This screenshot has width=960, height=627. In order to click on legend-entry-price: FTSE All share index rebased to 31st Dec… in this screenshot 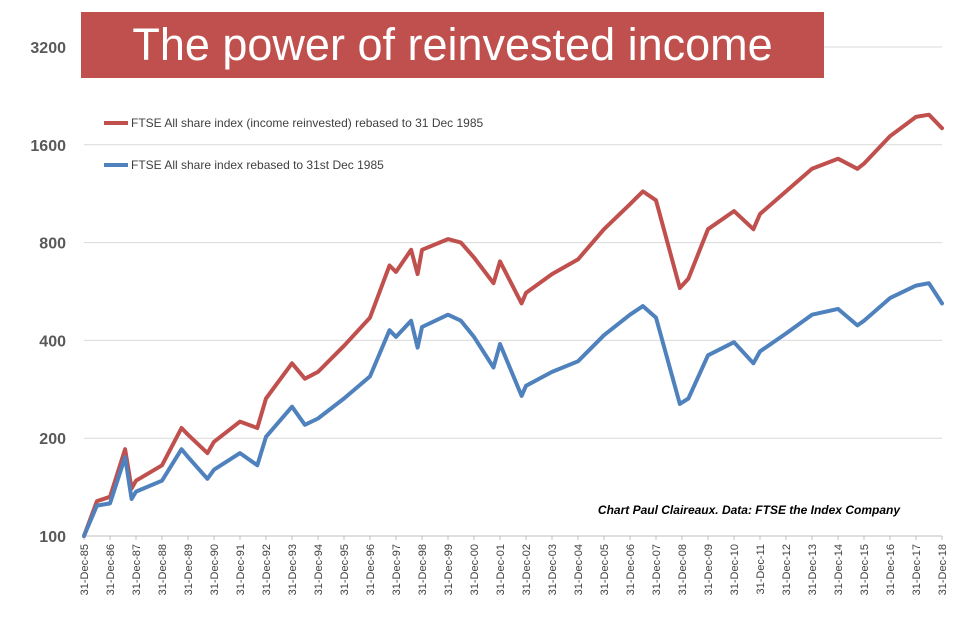, I will do `click(244, 165)`.